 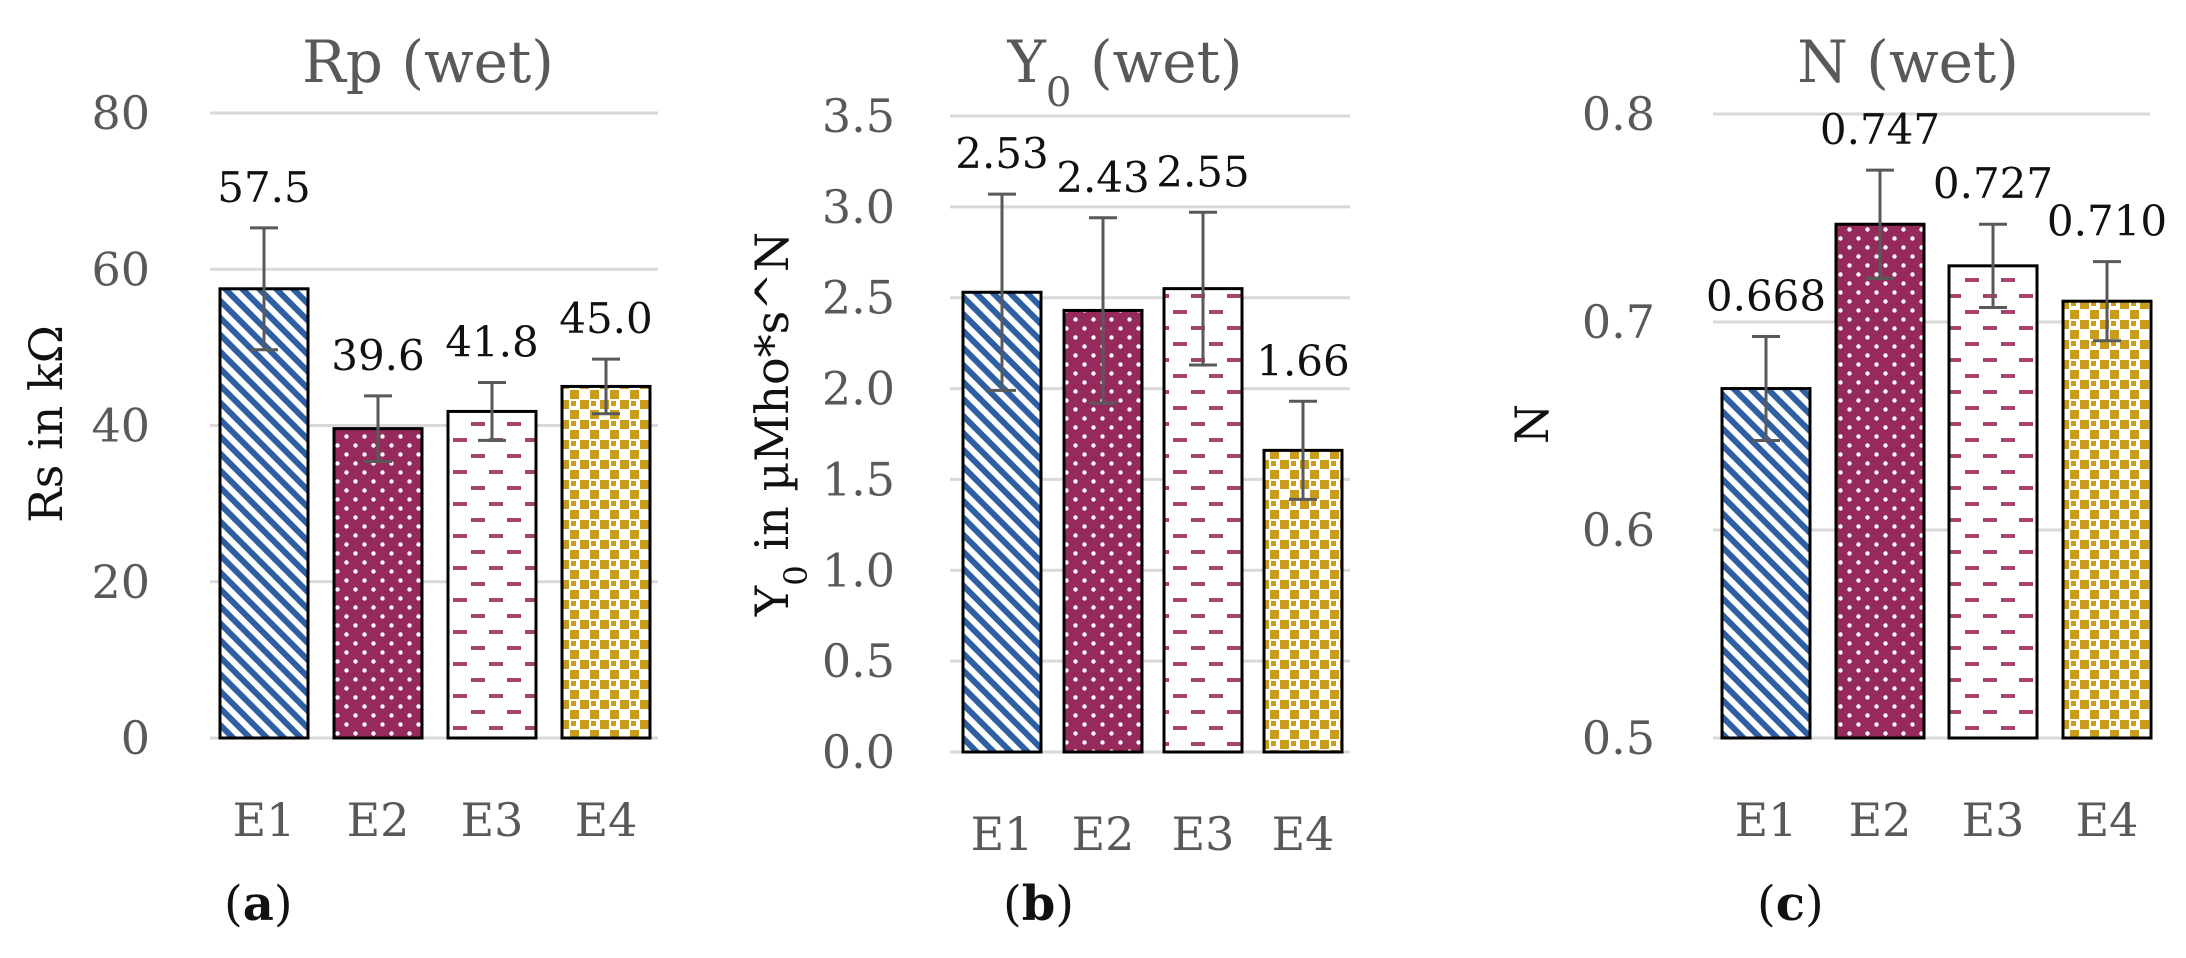 What do you see at coordinates (1908, 62) in the screenshot?
I see `chart-title: N (wet)` at bounding box center [1908, 62].